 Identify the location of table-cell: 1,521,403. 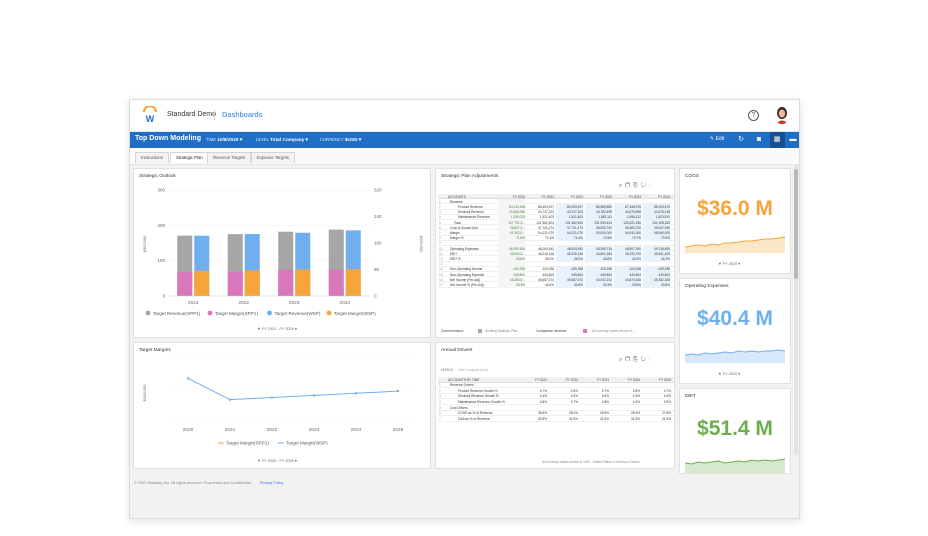
(546, 217).